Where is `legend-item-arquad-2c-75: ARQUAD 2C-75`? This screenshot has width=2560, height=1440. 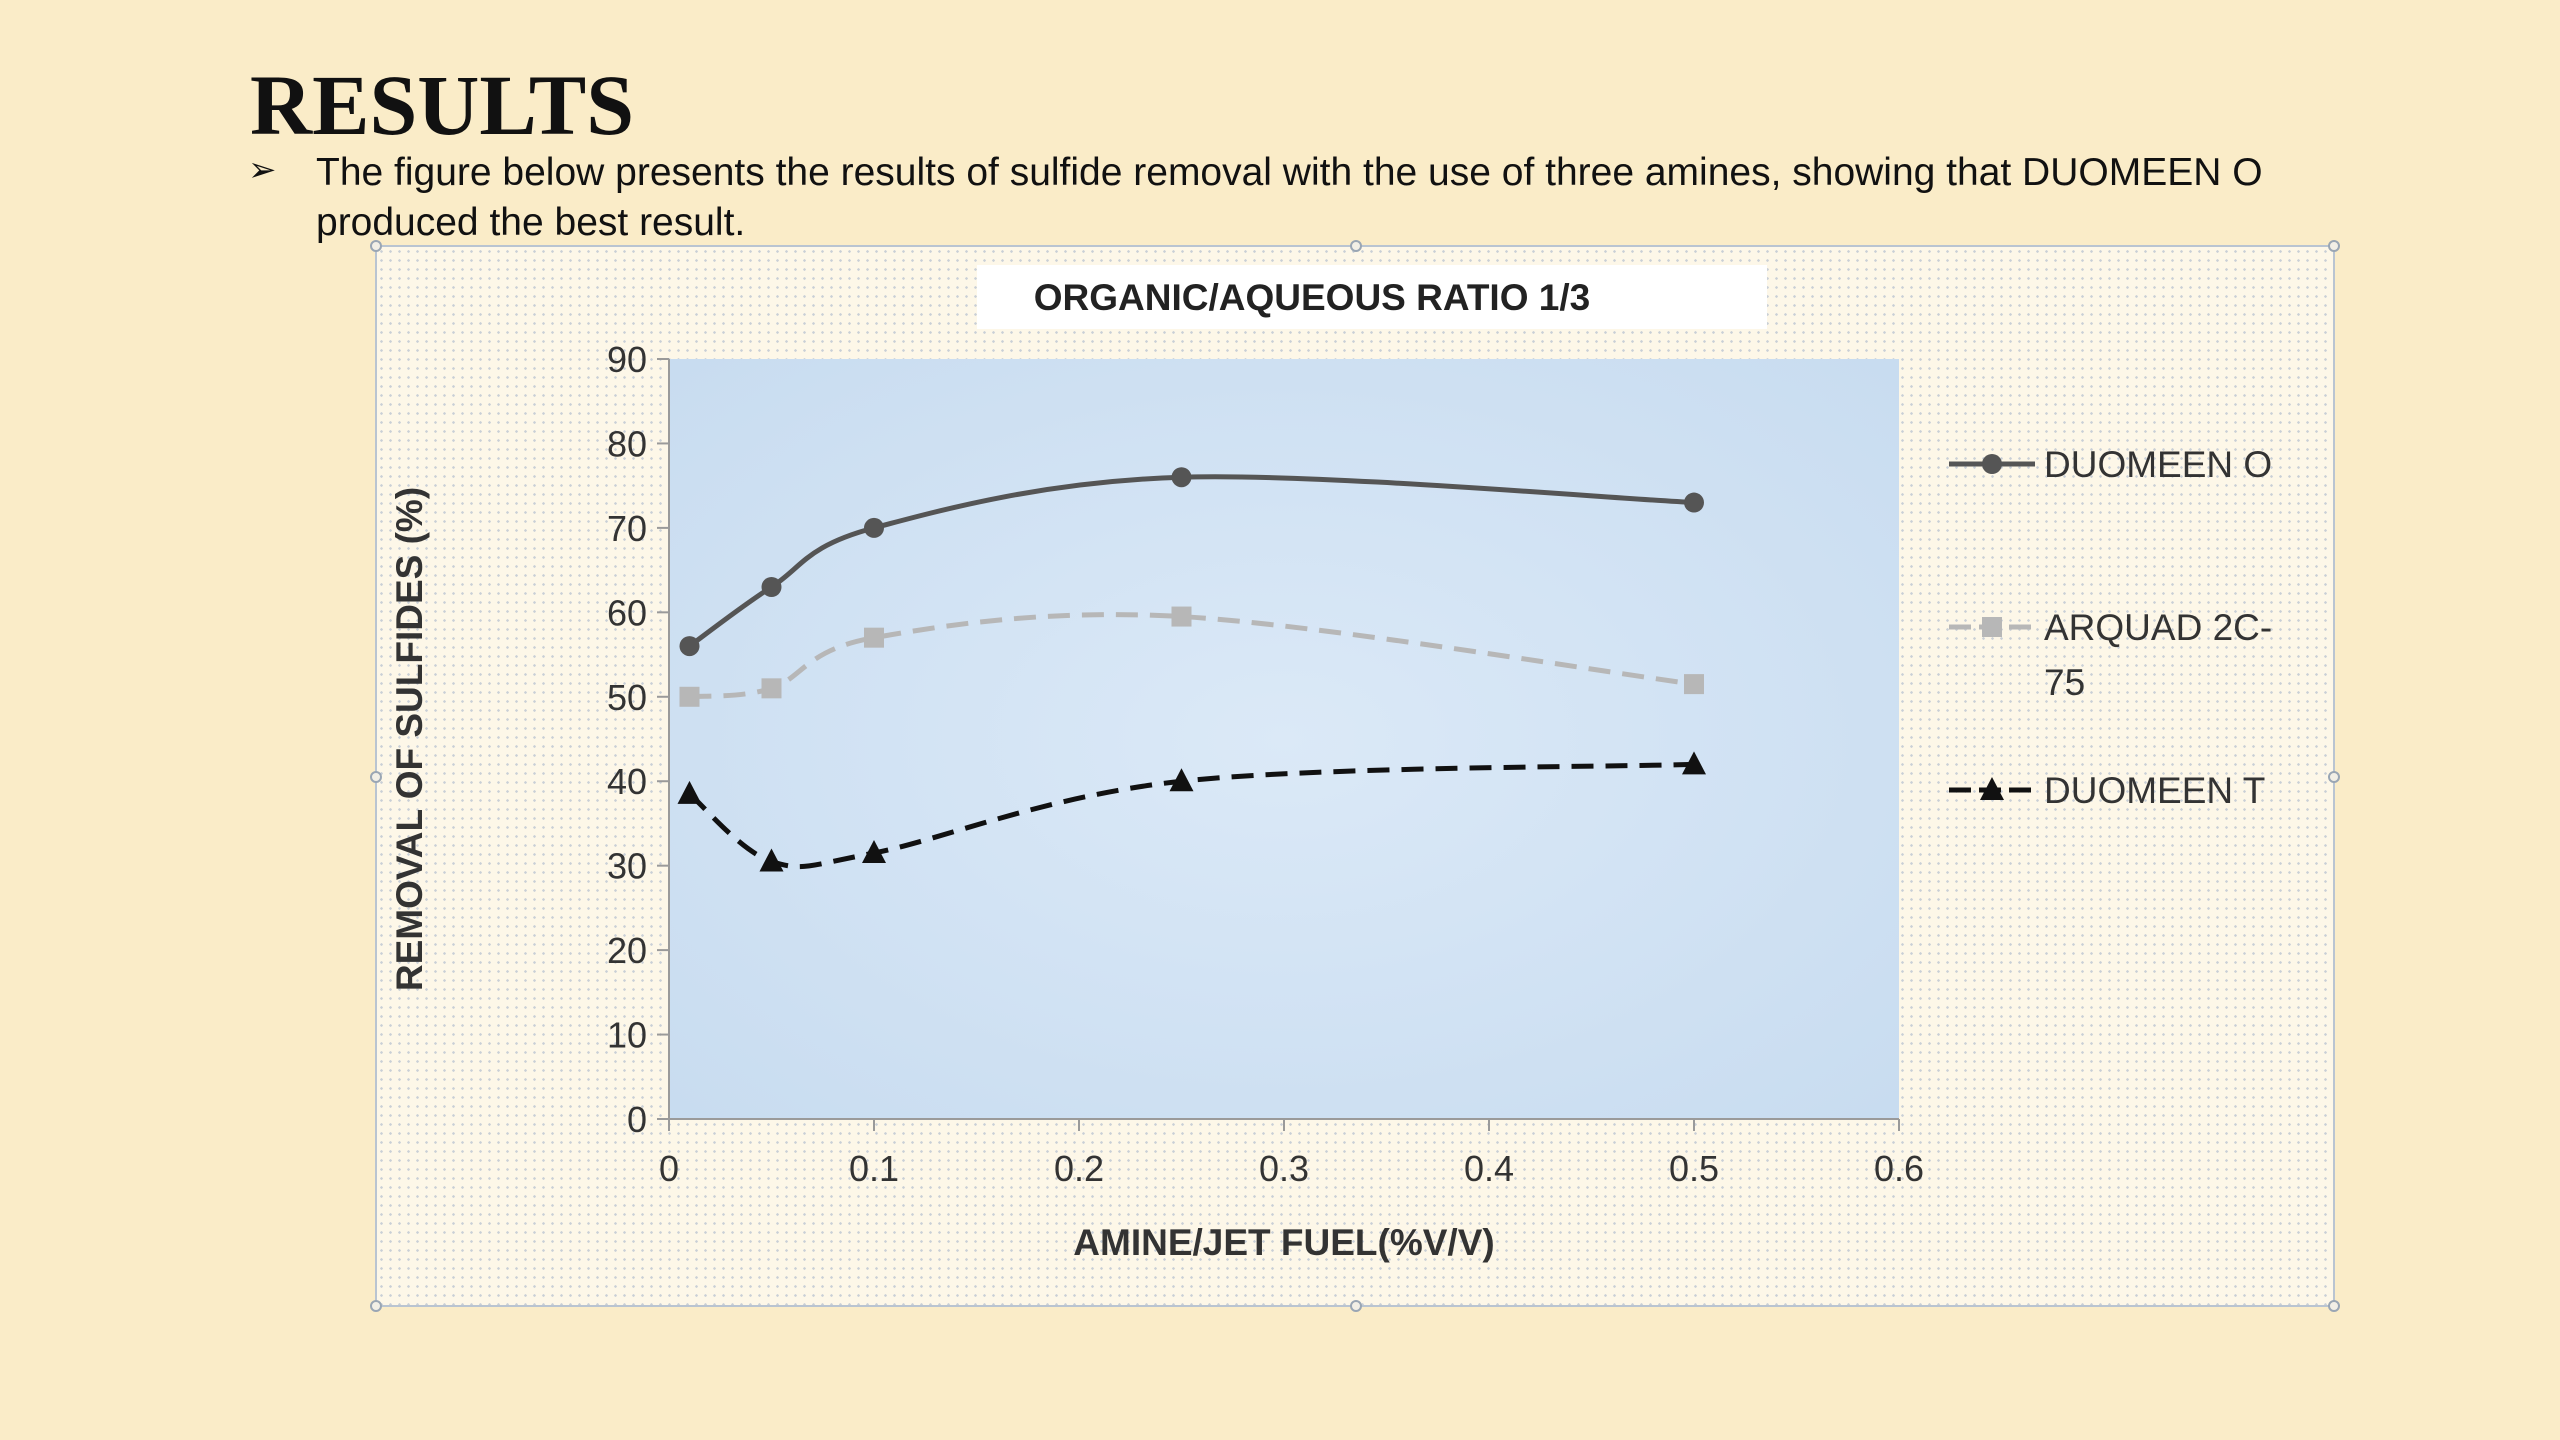 legend-item-arquad-2c-75: ARQUAD 2C-75 is located at coordinates (2110, 655).